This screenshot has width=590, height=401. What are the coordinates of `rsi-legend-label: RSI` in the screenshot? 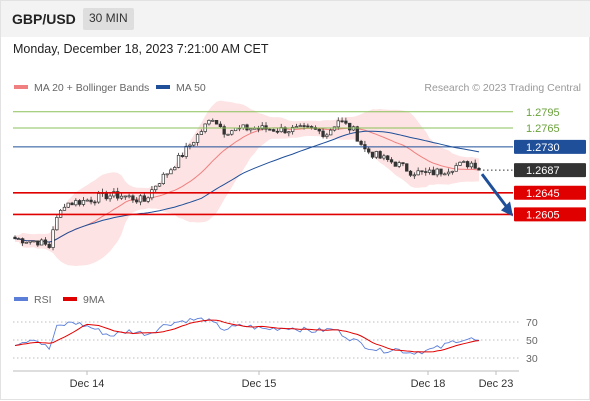 It's located at (43, 300).